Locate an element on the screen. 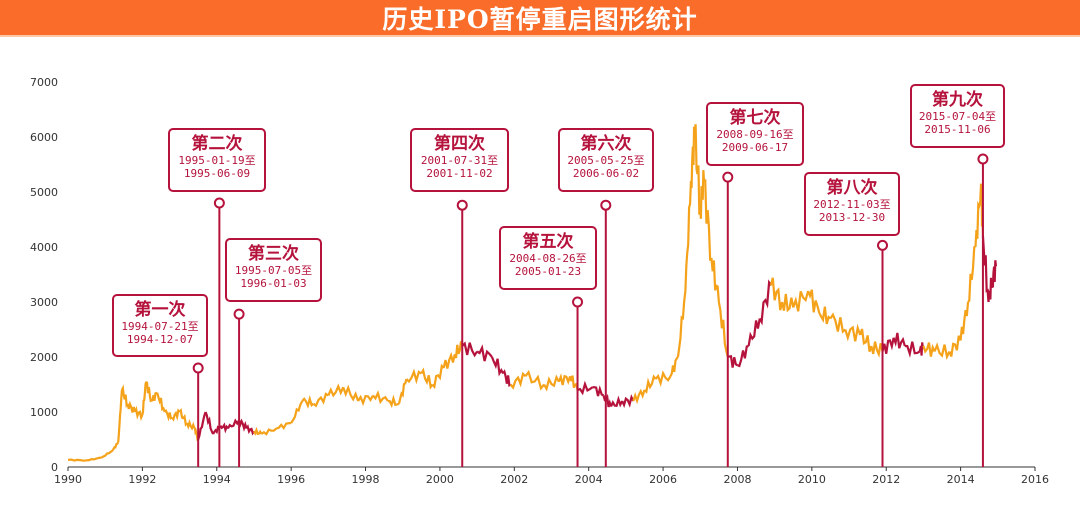 This screenshot has width=1080, height=514. x-tick-label: 2000 is located at coordinates (440, 479).